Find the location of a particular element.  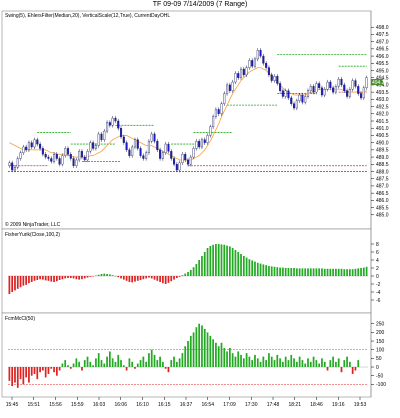

price-axis-tick-label: 487.0 is located at coordinates (382, 187).